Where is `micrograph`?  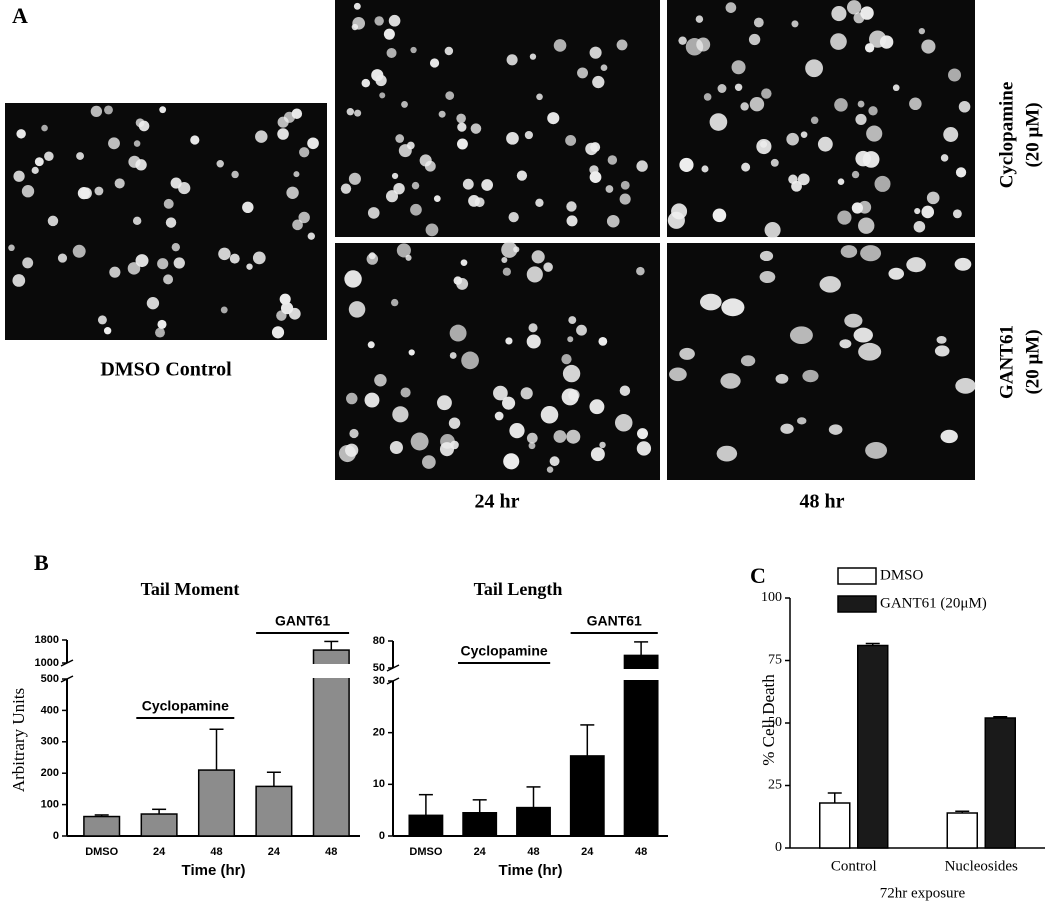 micrograph is located at coordinates (497, 118).